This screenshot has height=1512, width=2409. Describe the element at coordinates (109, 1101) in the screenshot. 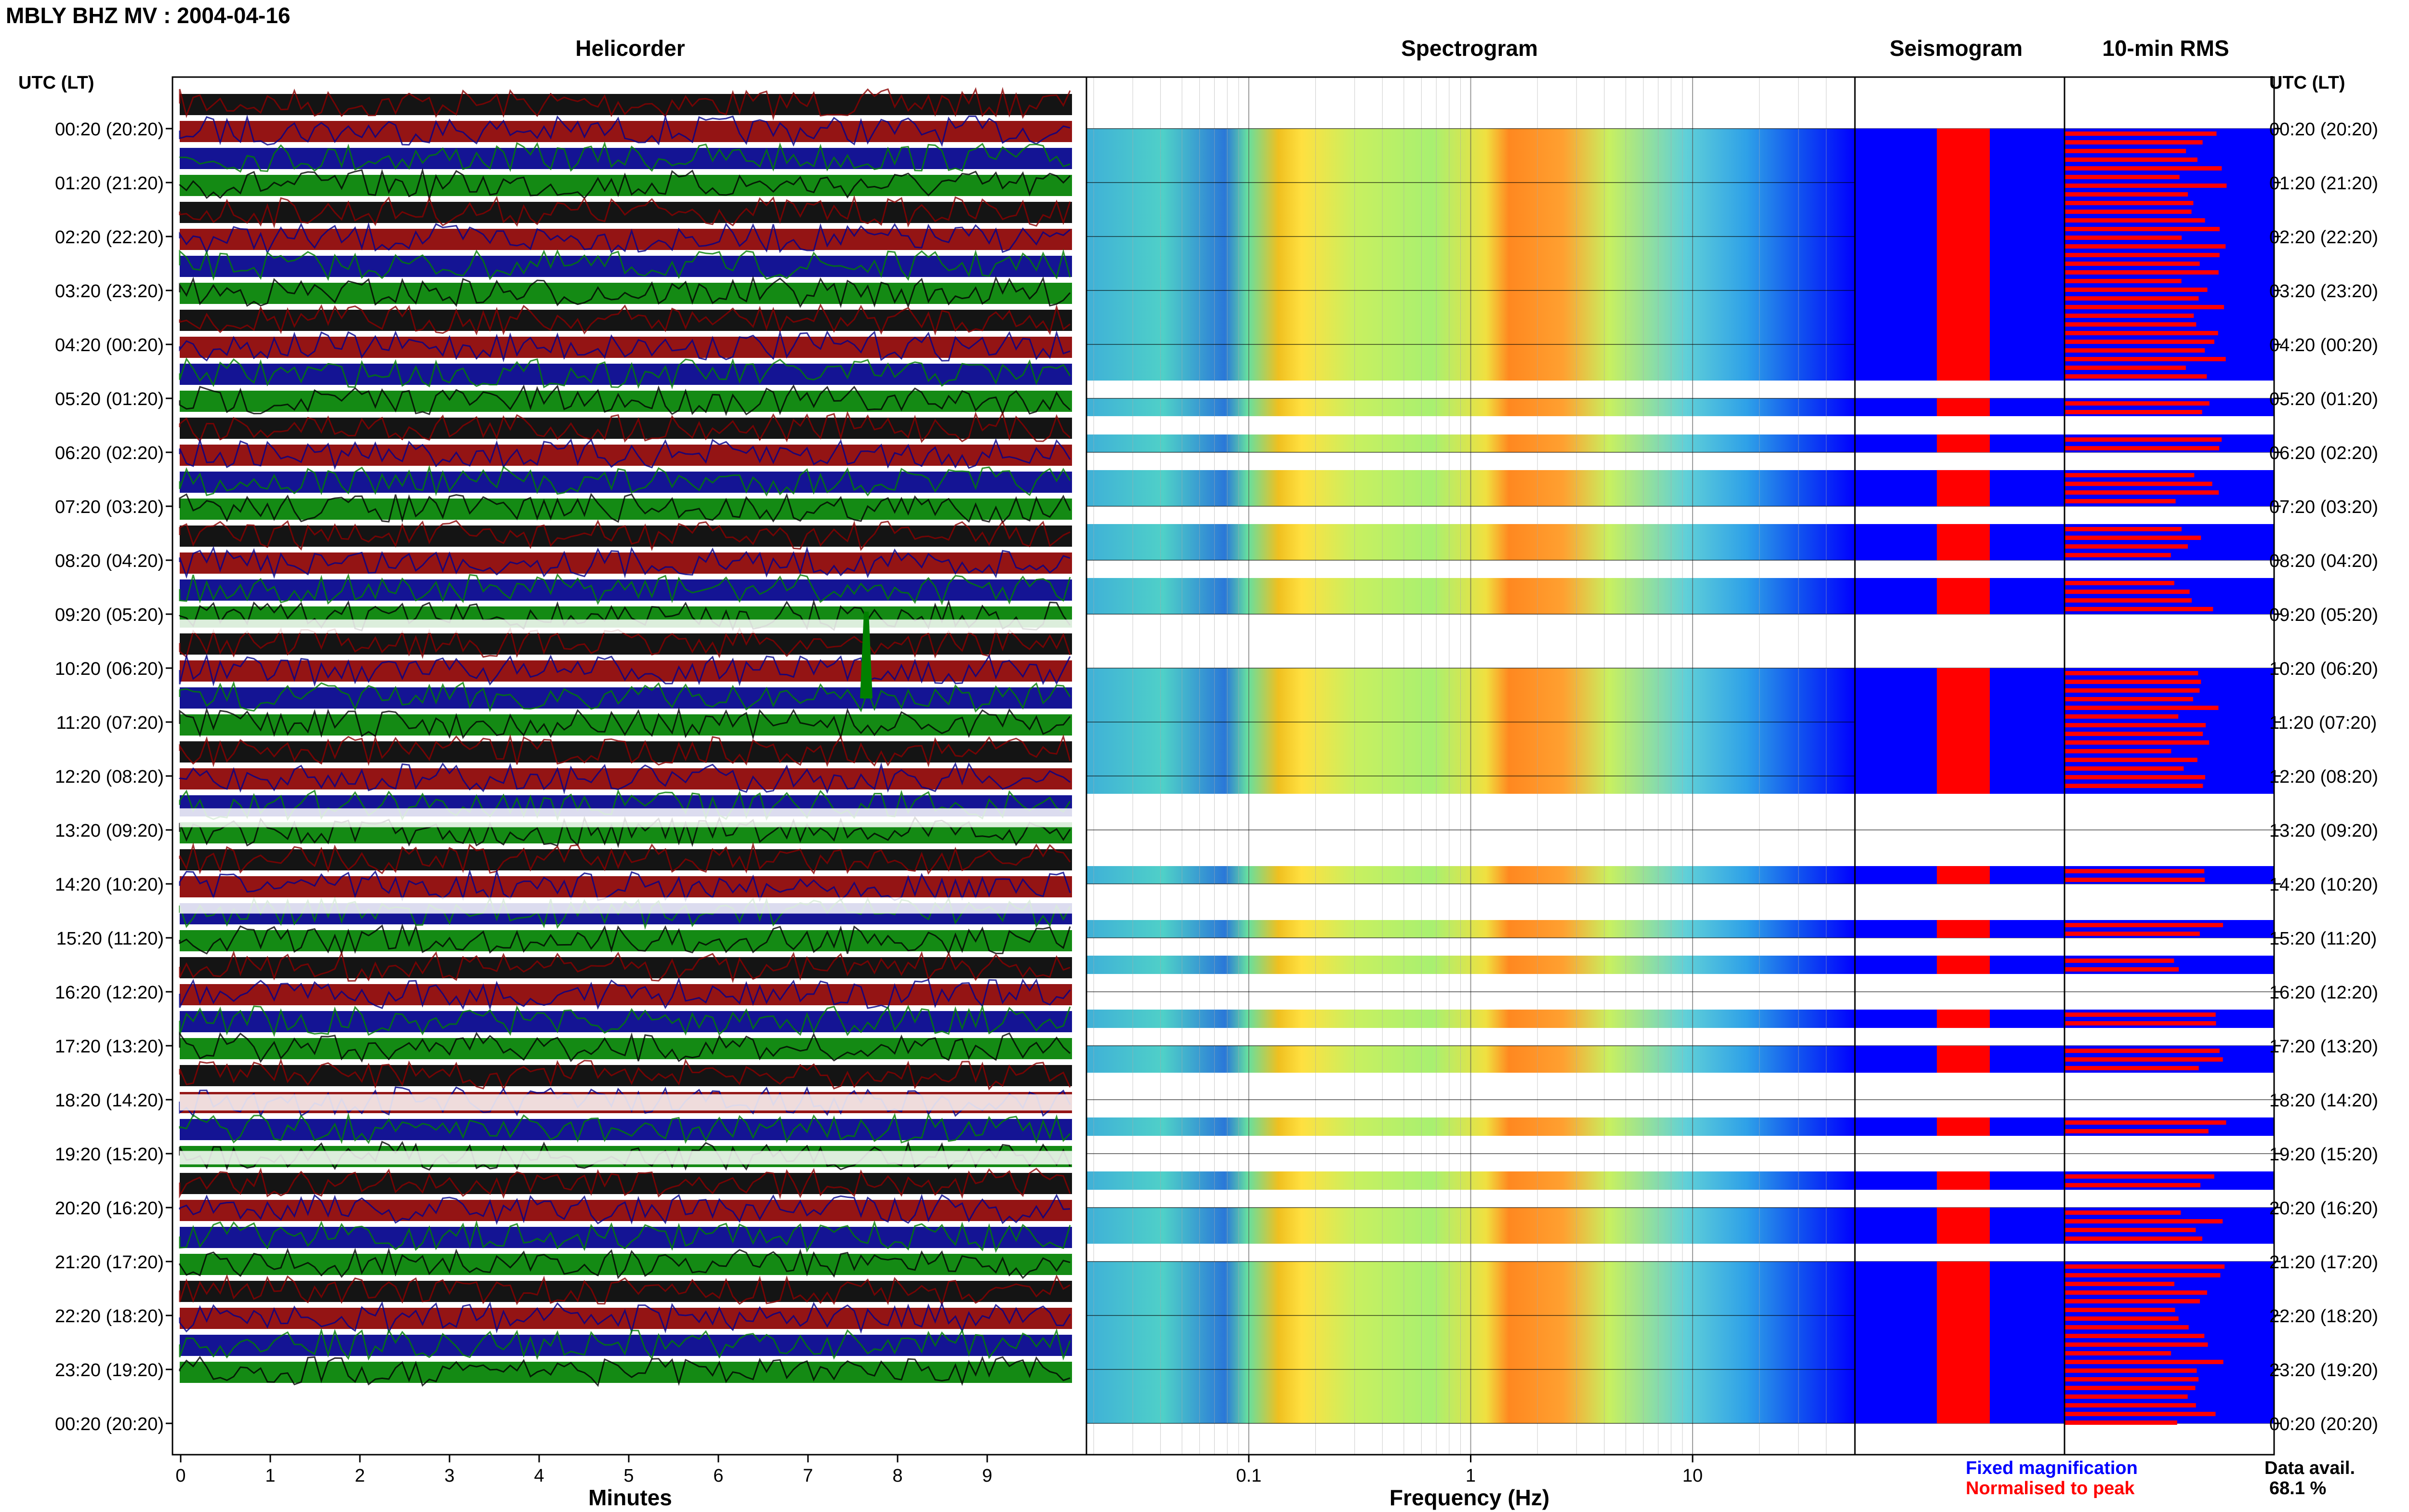

I see `time-label-left: 18:20 (14:20)` at that location.